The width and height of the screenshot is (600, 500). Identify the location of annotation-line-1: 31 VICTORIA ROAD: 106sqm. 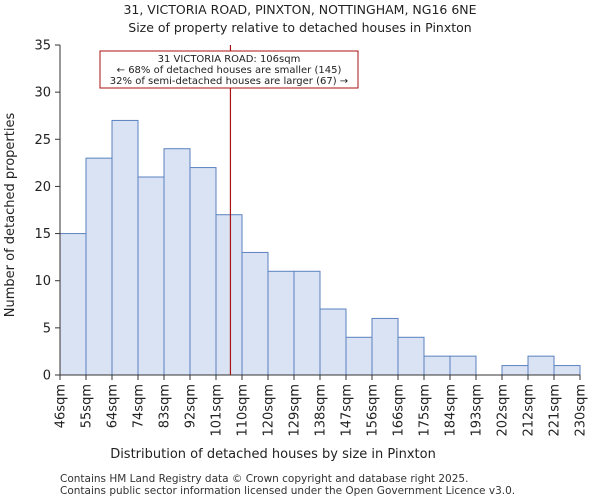
(229, 59).